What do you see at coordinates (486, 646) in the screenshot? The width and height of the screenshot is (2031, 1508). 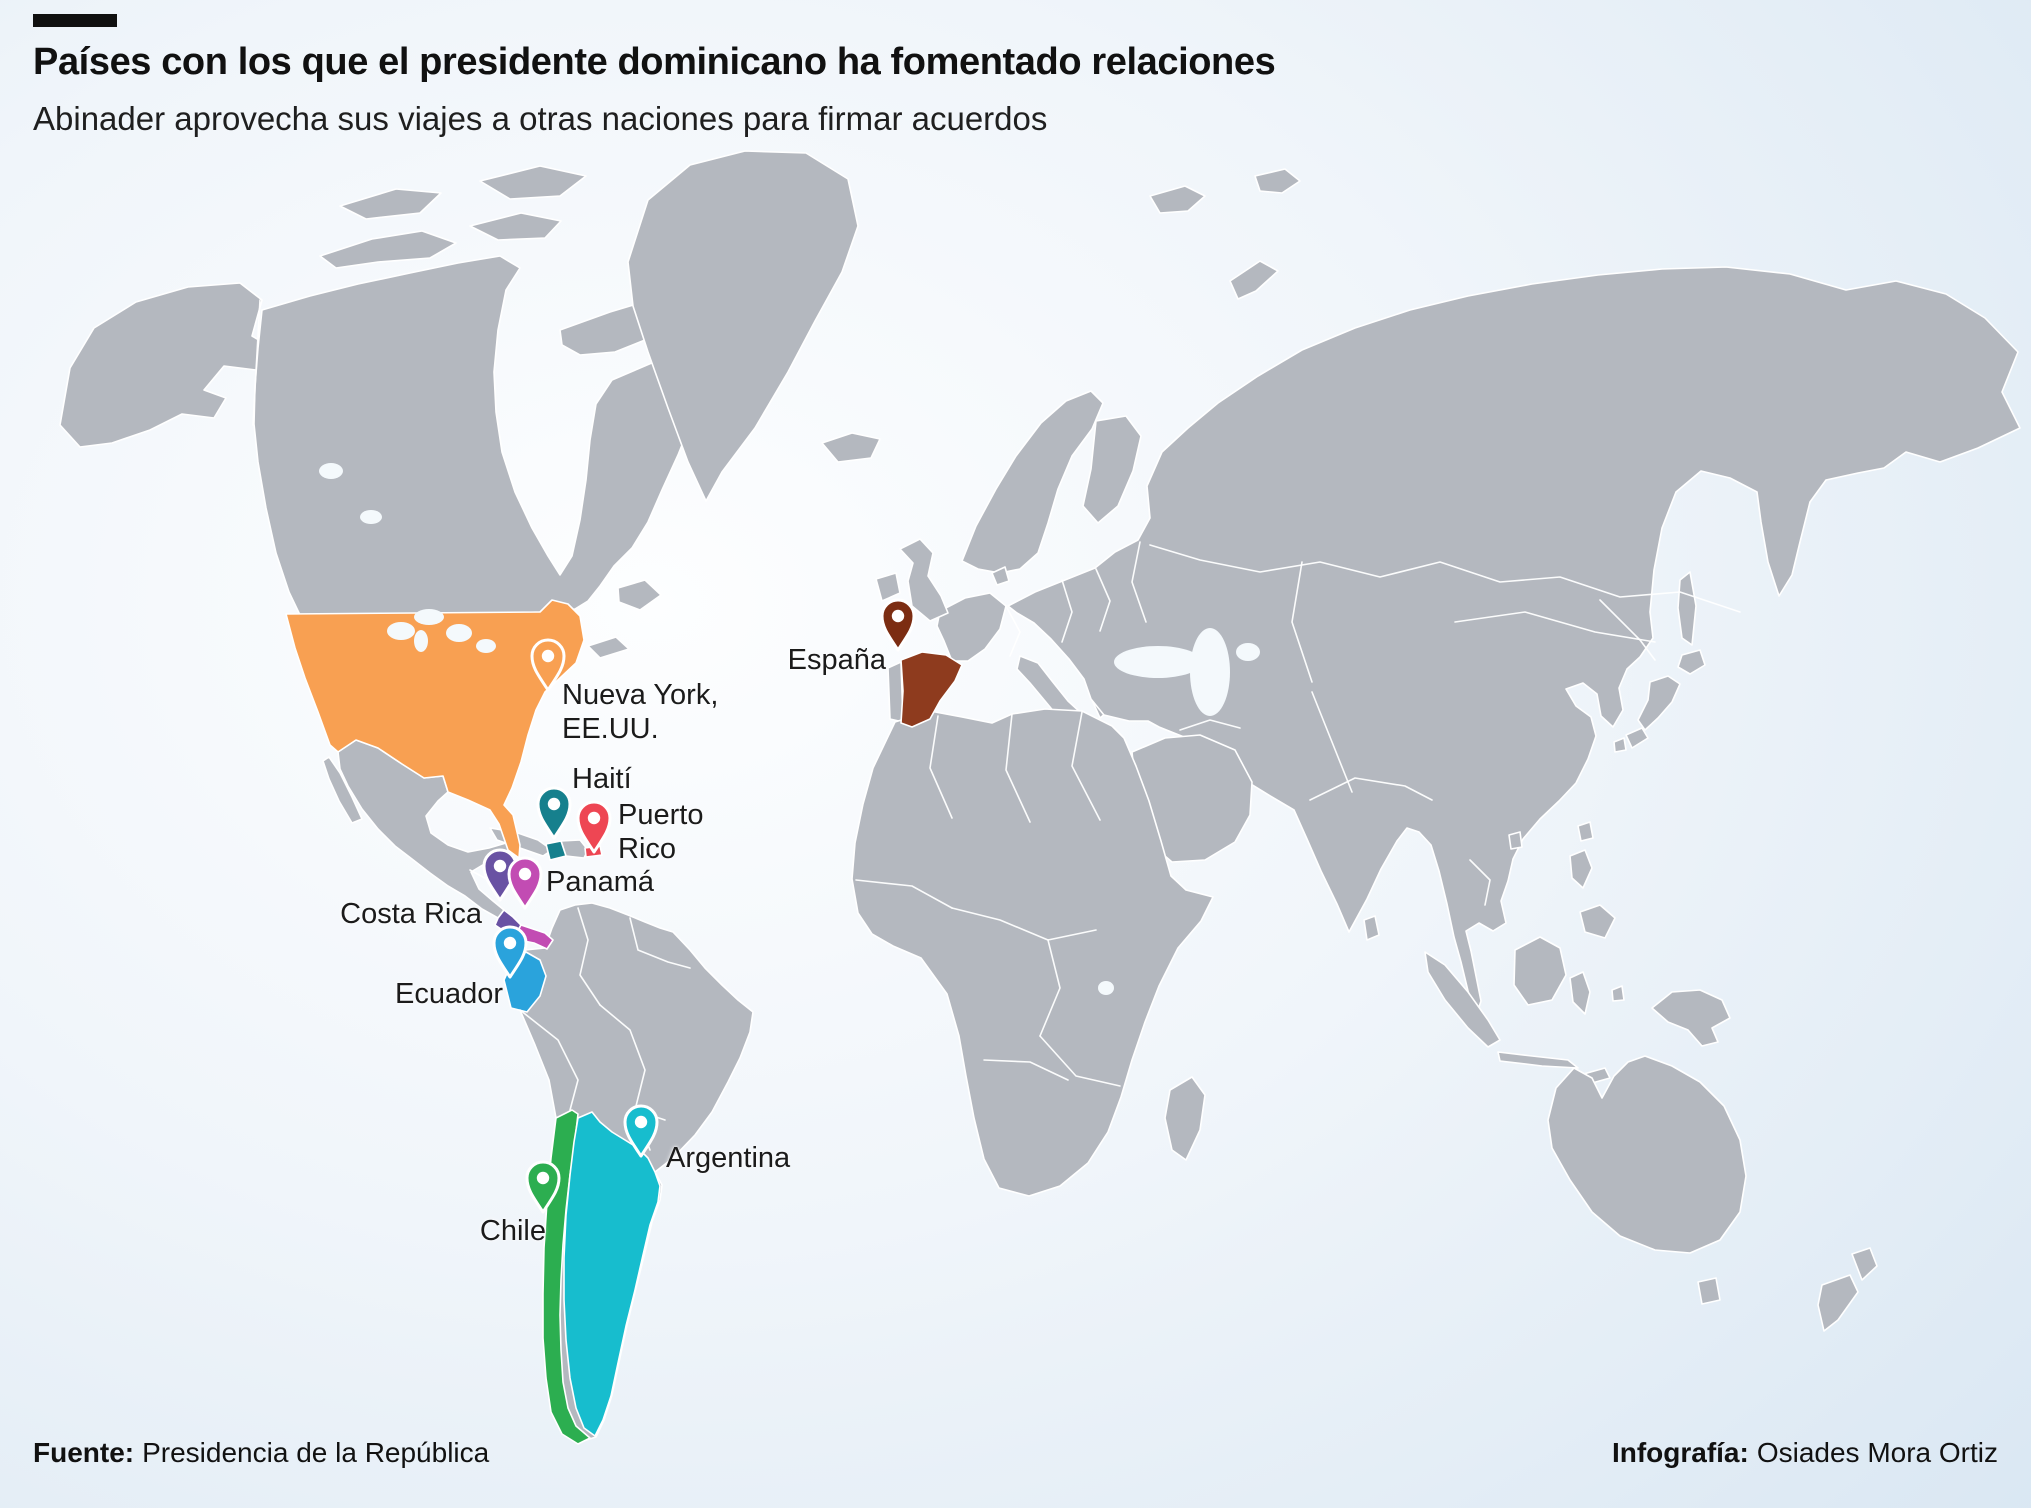 I see `lake-ontario` at bounding box center [486, 646].